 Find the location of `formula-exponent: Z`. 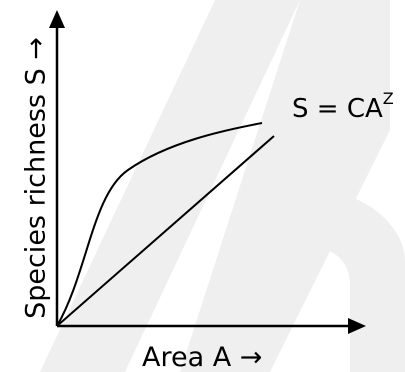

formula-exponent: Z is located at coordinates (388, 98).